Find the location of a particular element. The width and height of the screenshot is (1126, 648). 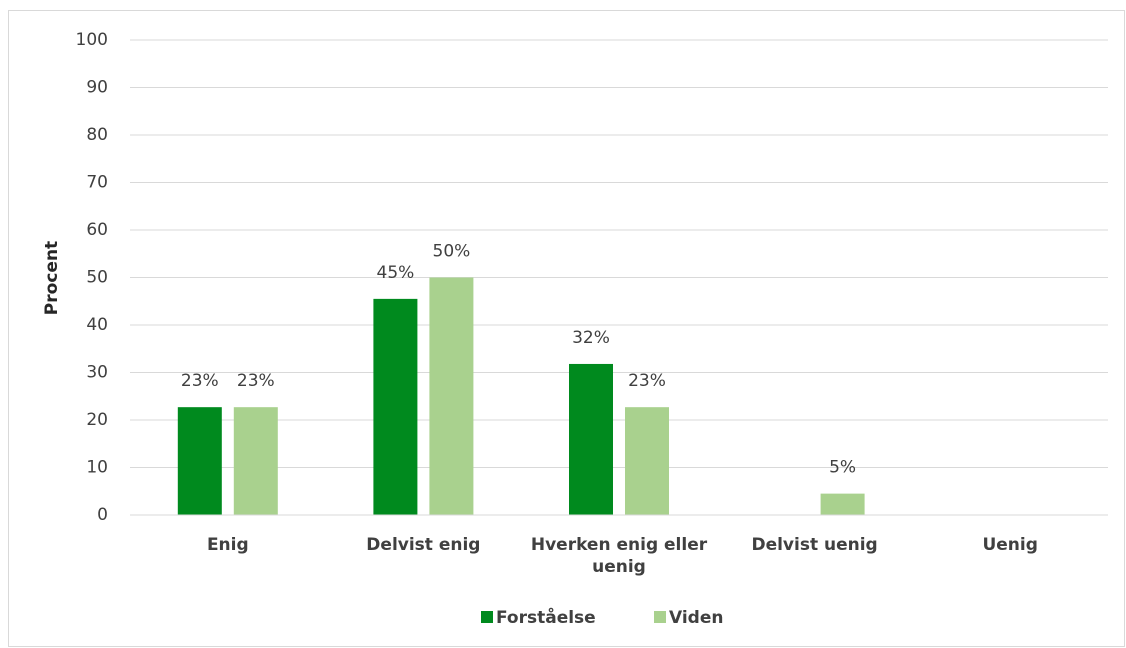

y-tick-label: 60 is located at coordinates (97, 230).